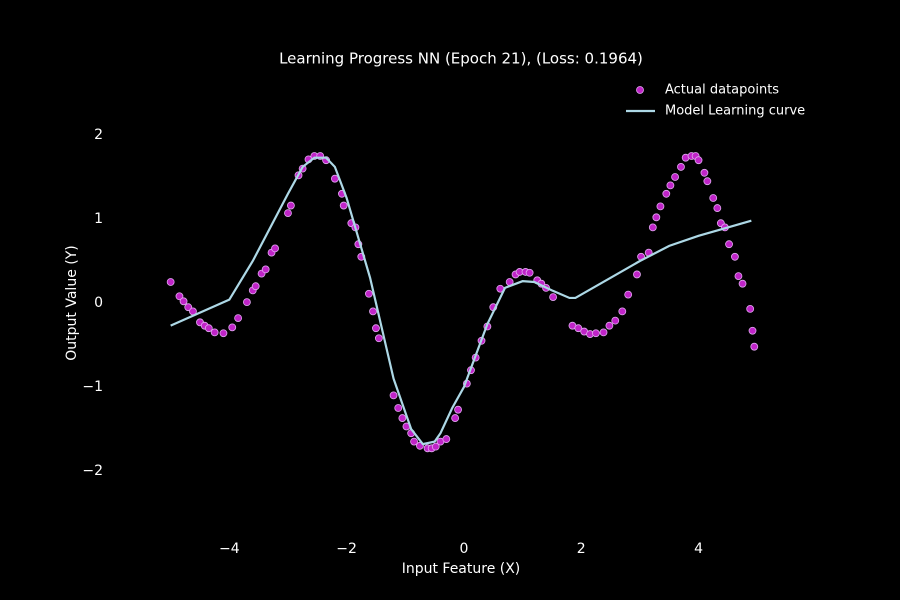  I want to click on x-tick-label: −2, so click(346, 549).